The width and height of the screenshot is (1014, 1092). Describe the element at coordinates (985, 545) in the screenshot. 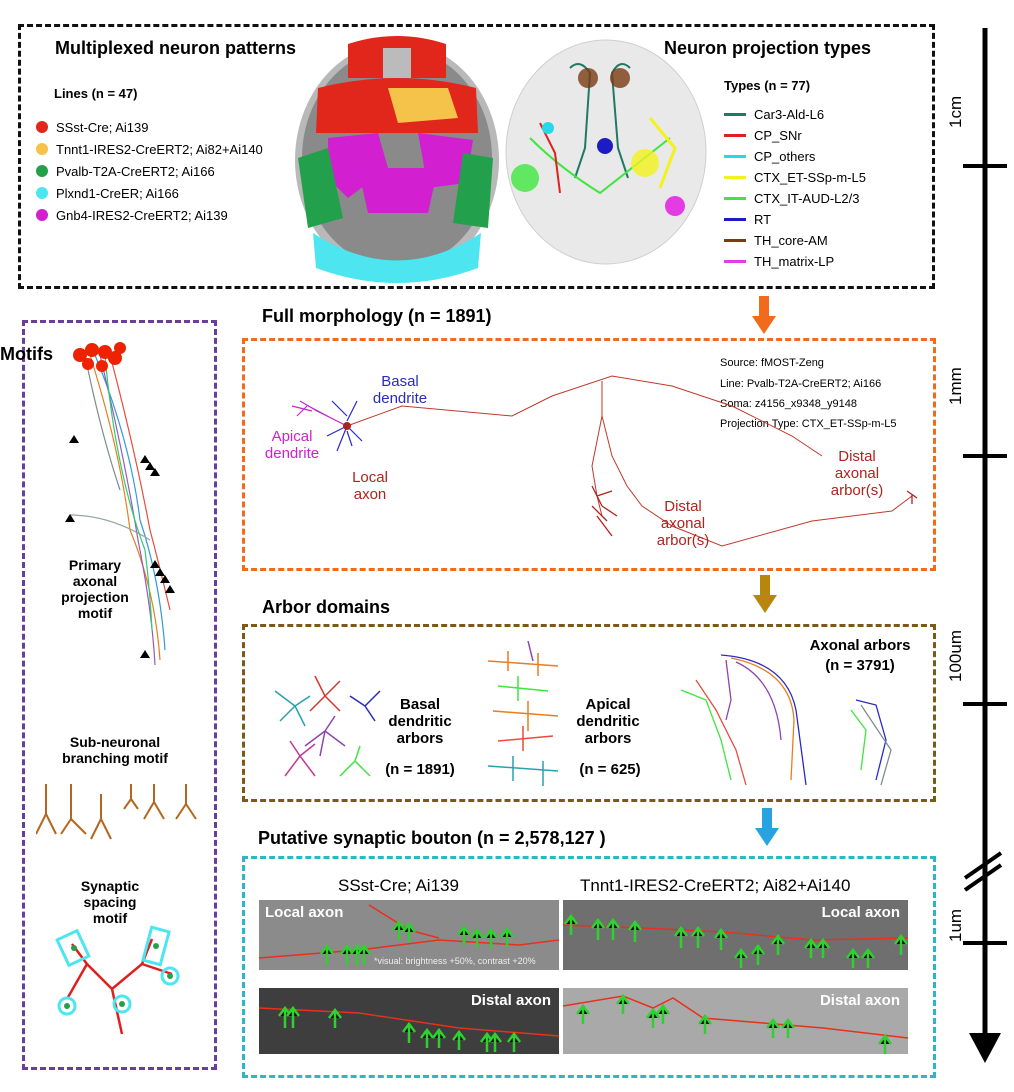

I see `scale-axis` at that location.